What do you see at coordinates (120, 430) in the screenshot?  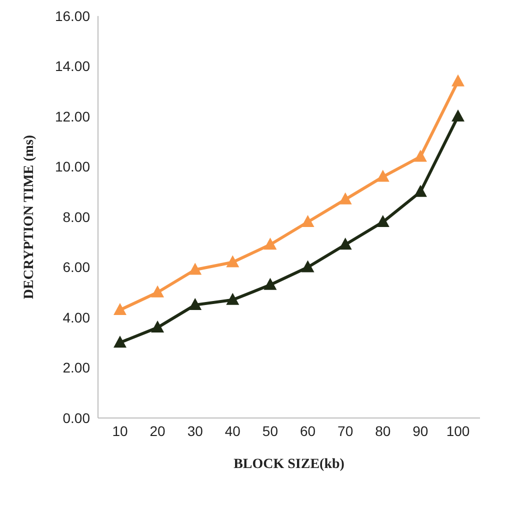 I see `x-tick-label: 10` at bounding box center [120, 430].